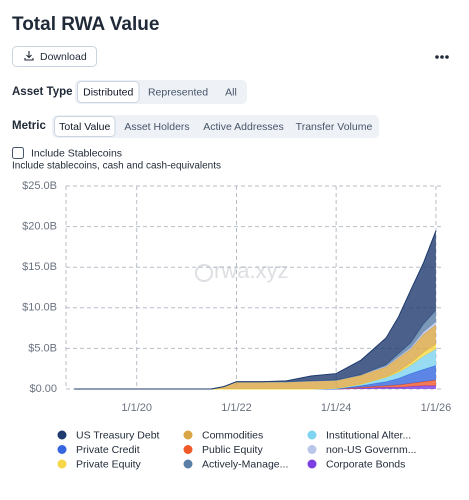 This screenshot has height=500, width=469. What do you see at coordinates (85, 24) in the screenshot?
I see `page-title: Total RWA Value` at bounding box center [85, 24].